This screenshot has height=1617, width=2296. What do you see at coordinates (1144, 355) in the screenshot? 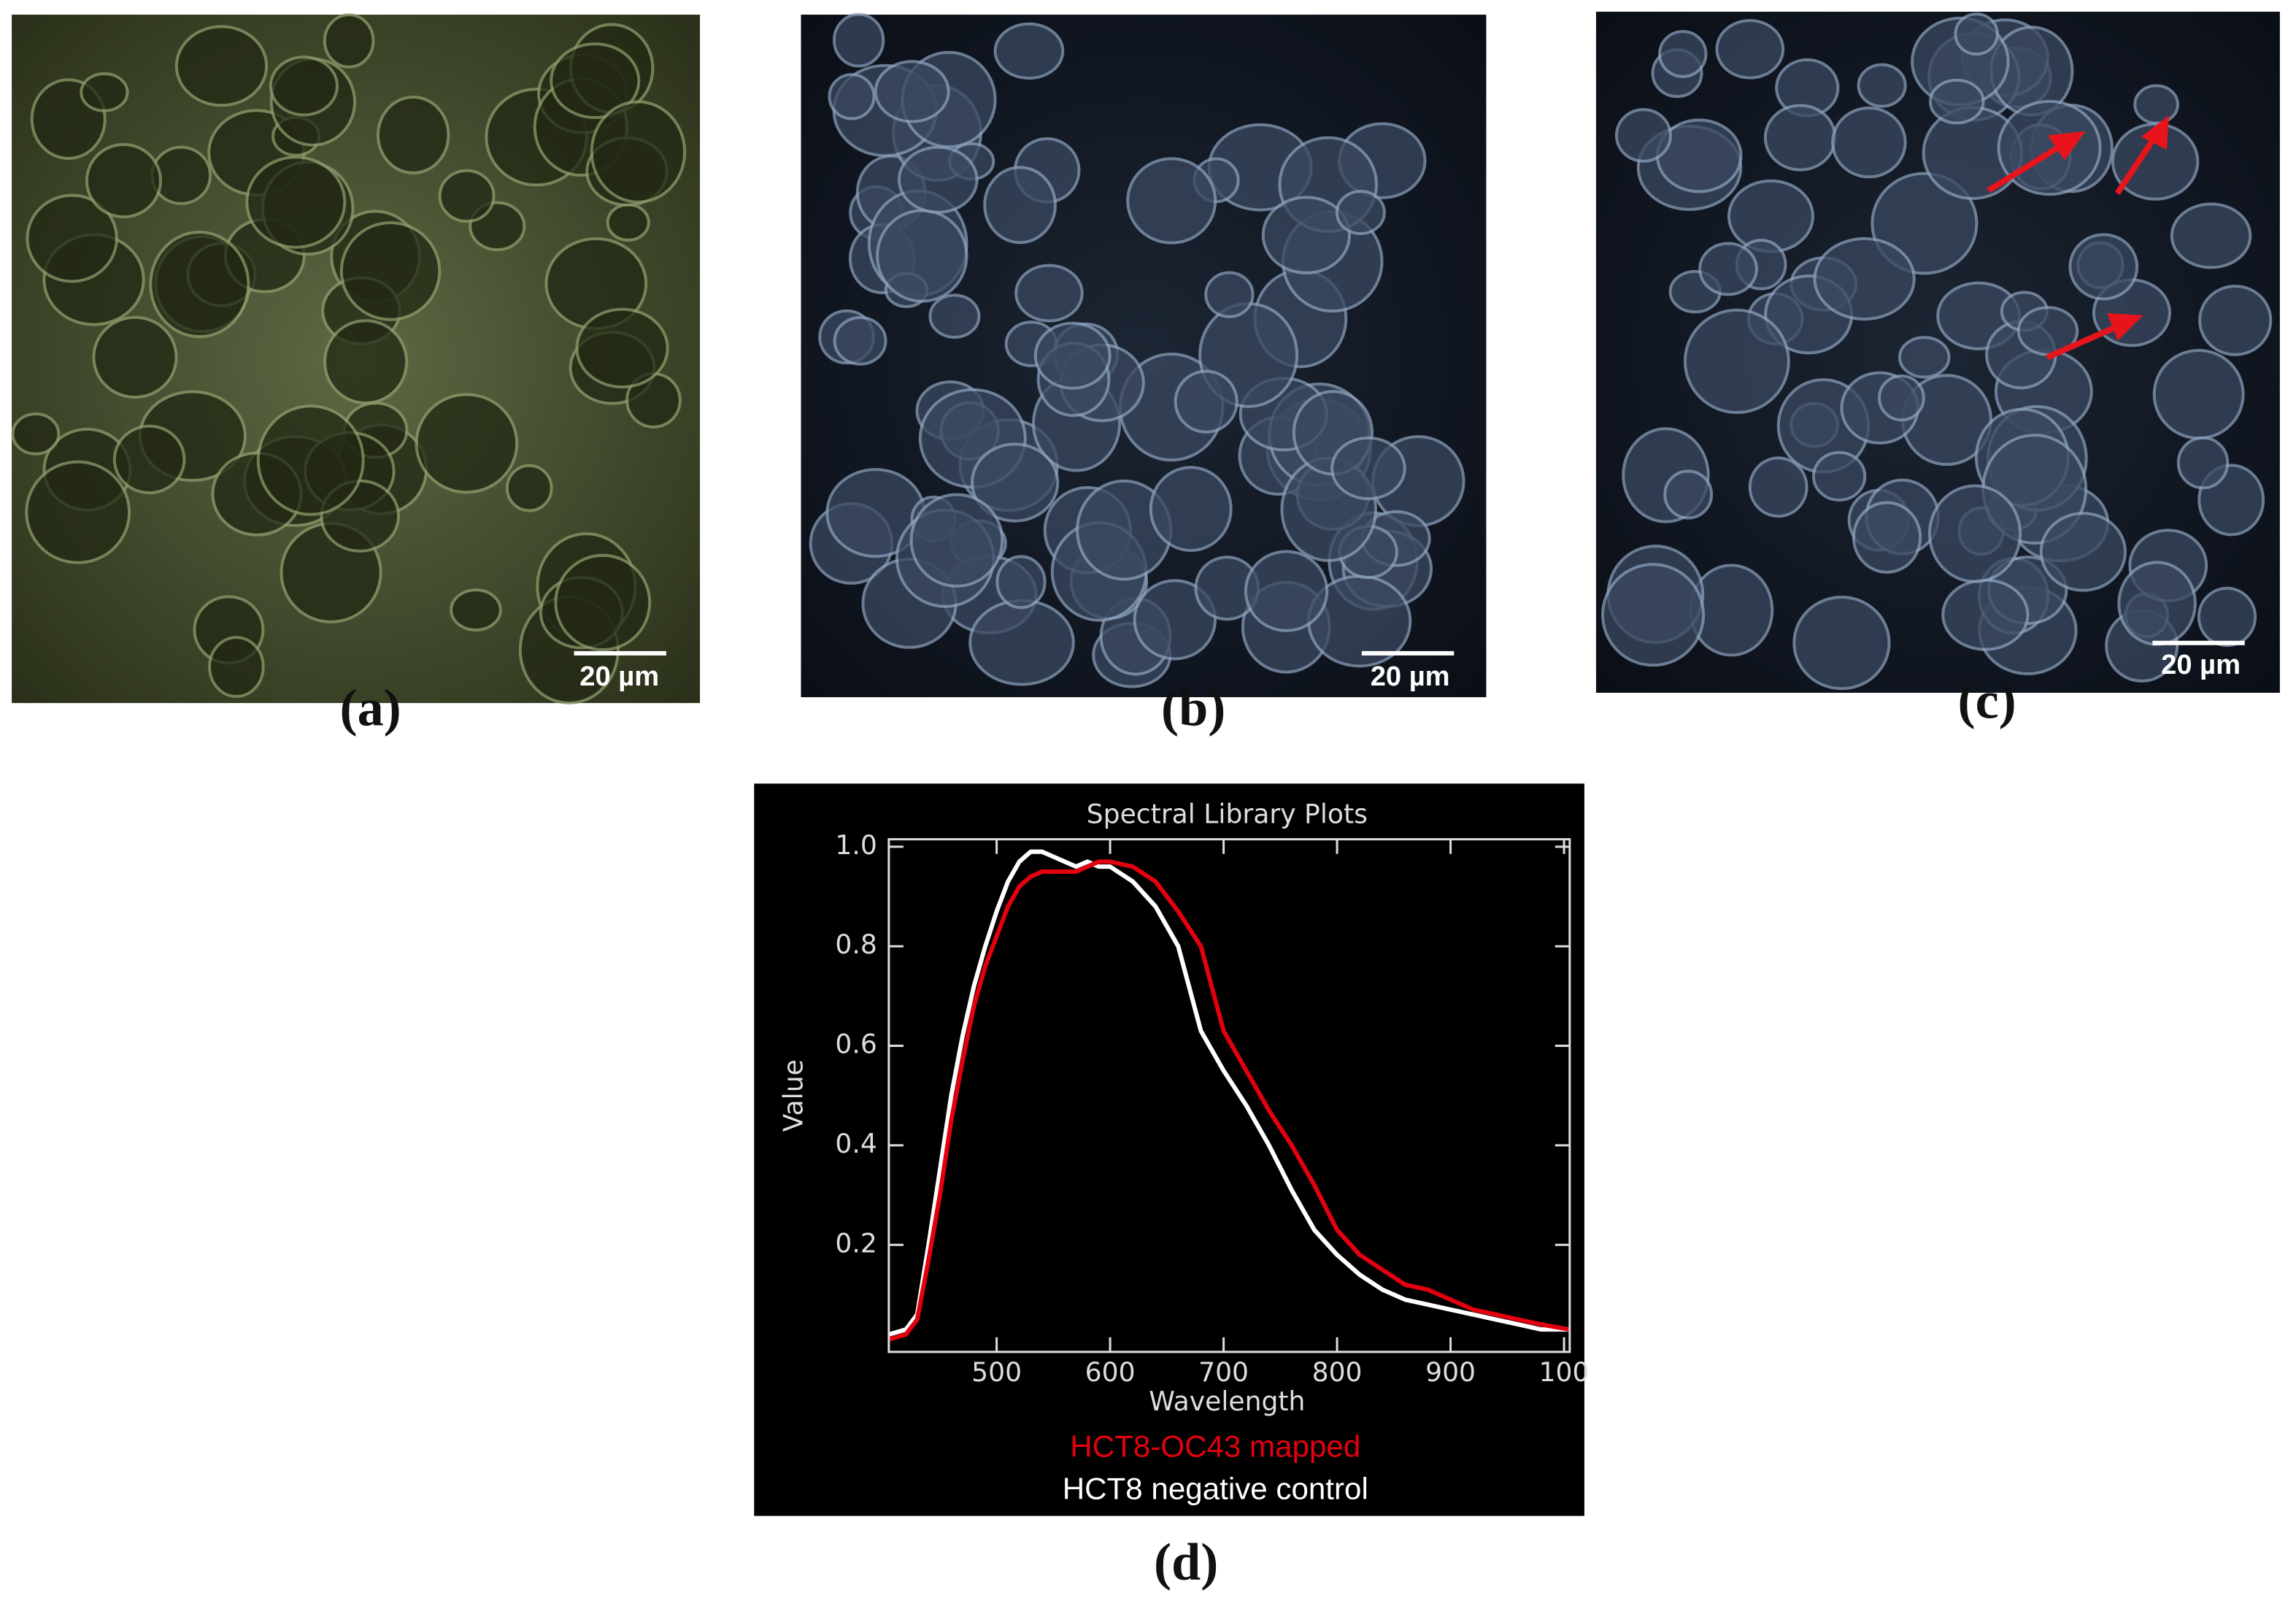
I see `micrograph-b` at bounding box center [1144, 355].